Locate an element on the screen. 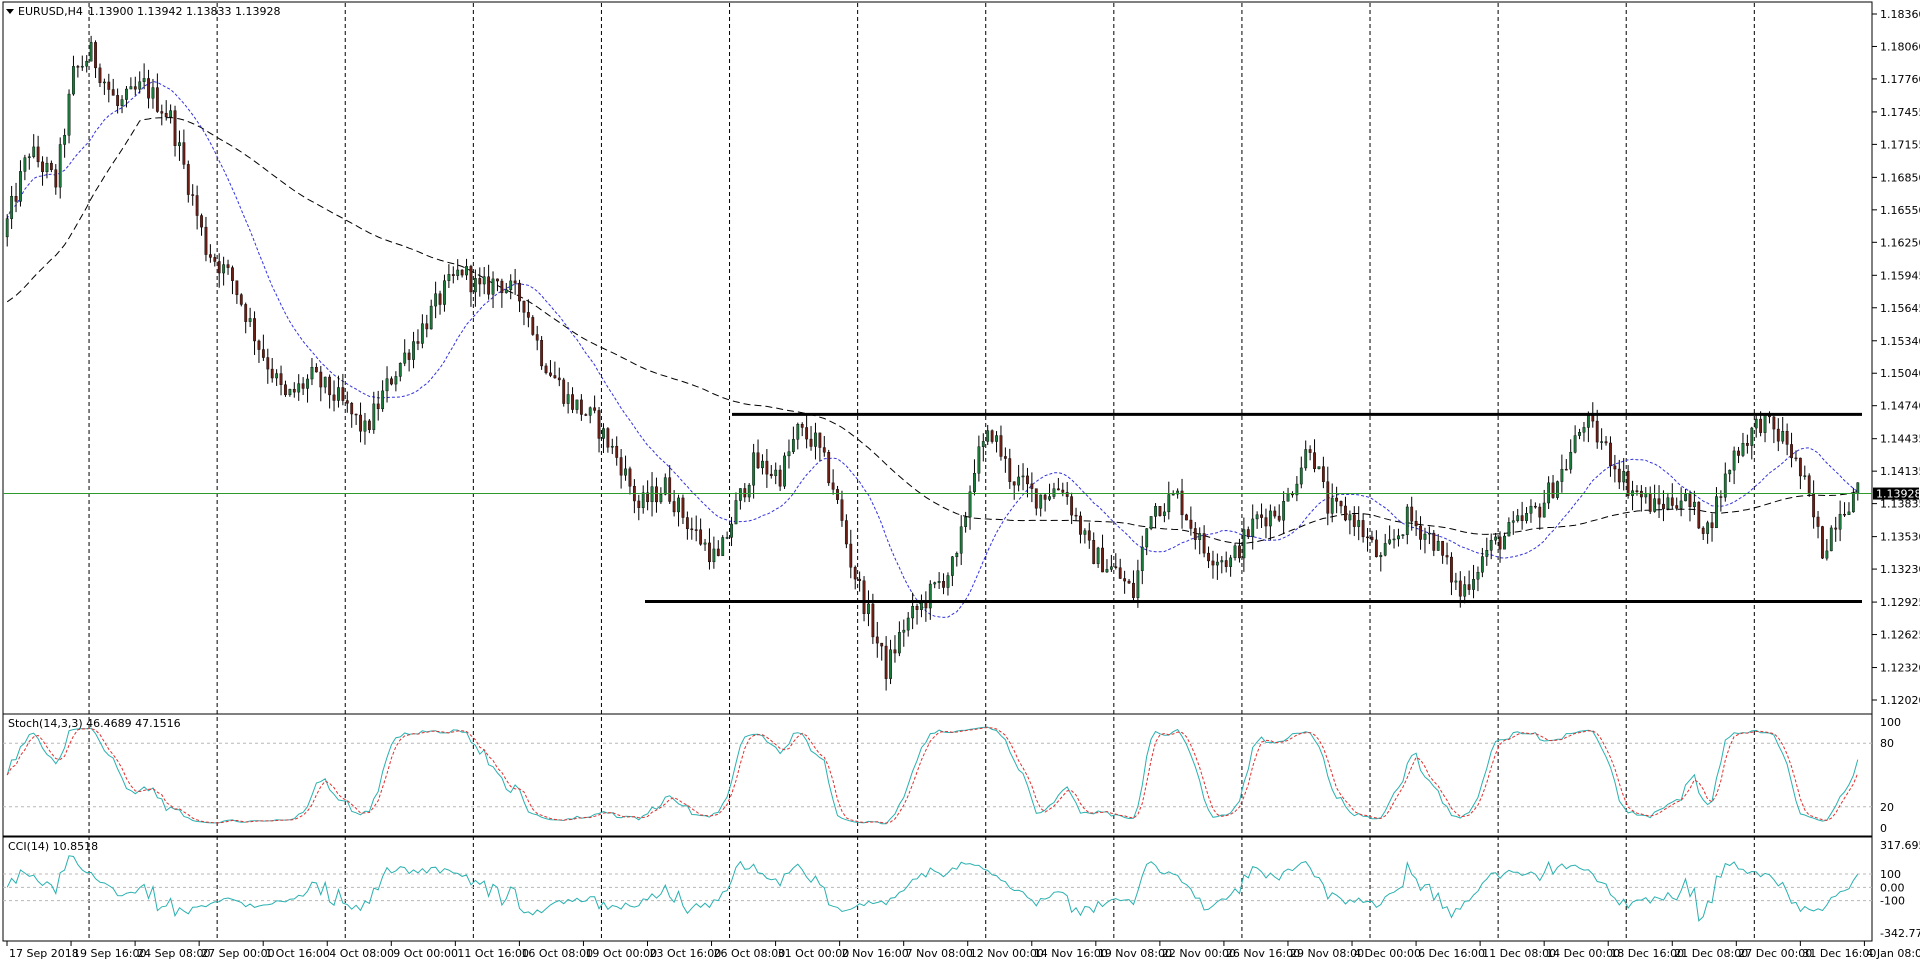  stoch-signal-line is located at coordinates (932, 775).